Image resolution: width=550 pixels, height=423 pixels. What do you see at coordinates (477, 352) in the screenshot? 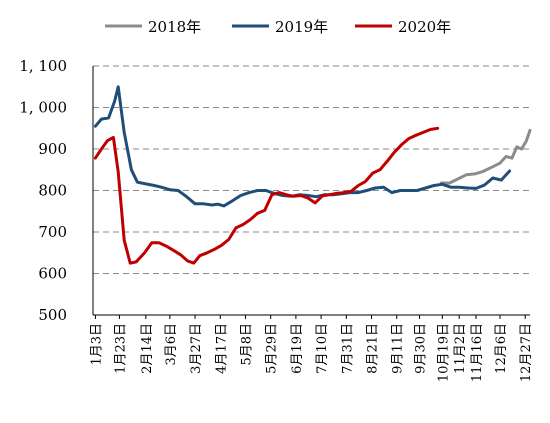
I see `x-tick-label: 11月16日` at bounding box center [477, 352].